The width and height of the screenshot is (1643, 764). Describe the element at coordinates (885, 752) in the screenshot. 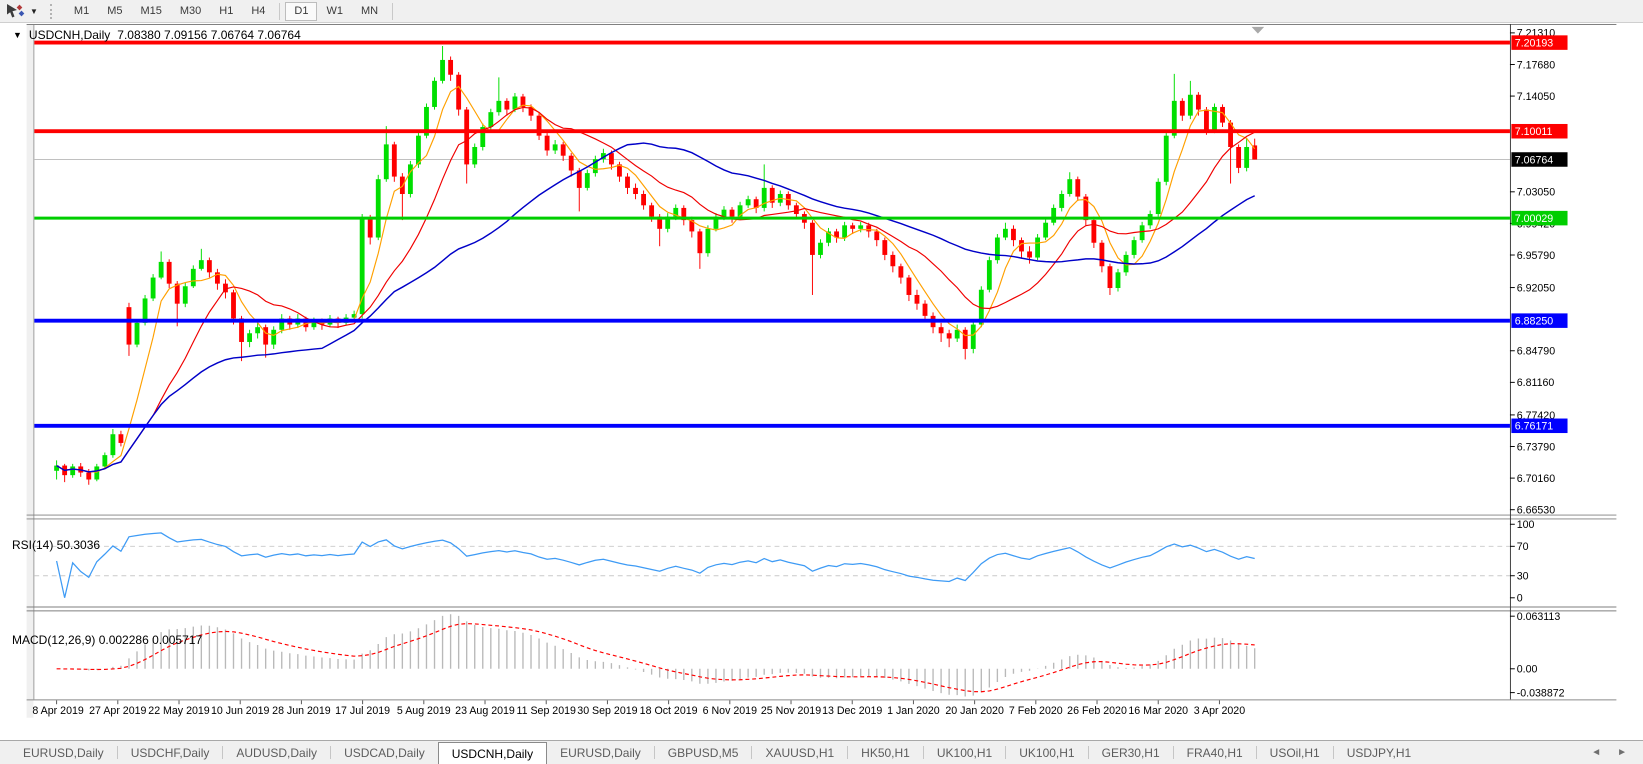

I see `symbol-tab-hk50: HK50,H1` at that location.